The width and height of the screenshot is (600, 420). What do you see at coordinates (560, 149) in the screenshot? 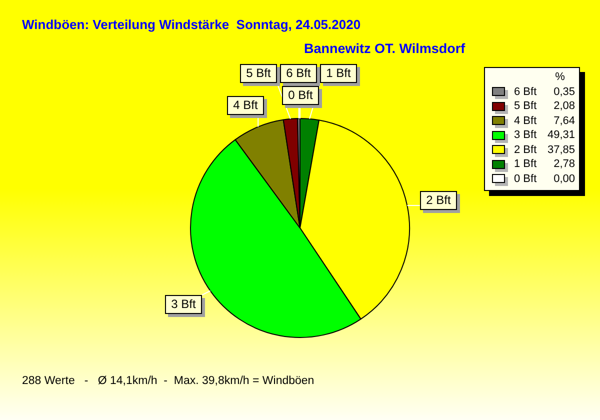
I see `data-label: 37,85` at bounding box center [560, 149].